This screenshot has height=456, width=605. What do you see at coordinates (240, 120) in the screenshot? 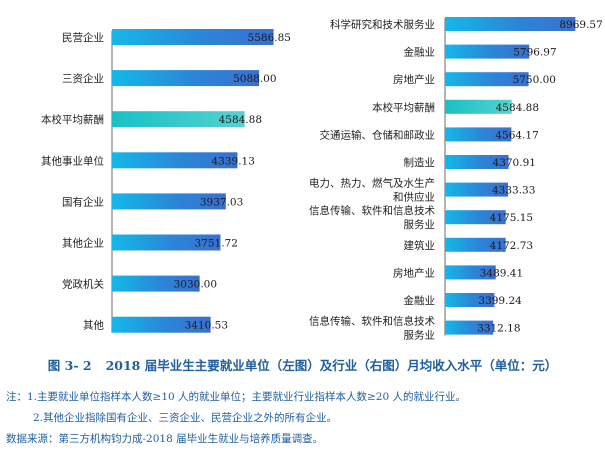
I see `left-value-label: 4584.88` at bounding box center [240, 120].